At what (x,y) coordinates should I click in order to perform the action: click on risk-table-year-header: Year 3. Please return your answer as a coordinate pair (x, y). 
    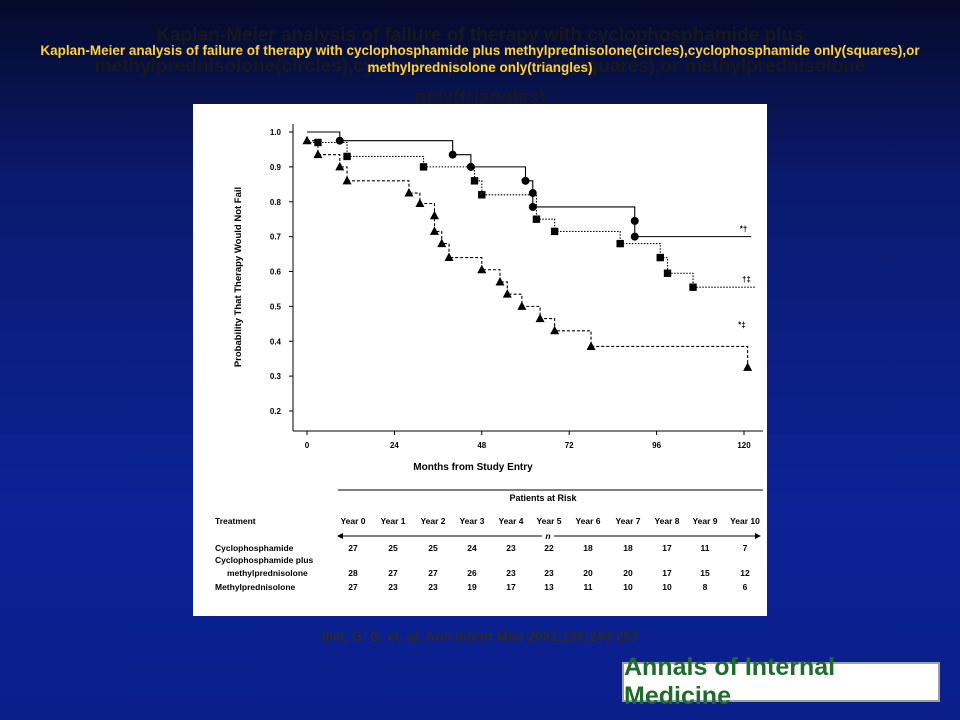
    Looking at the image, I should click on (471, 521).